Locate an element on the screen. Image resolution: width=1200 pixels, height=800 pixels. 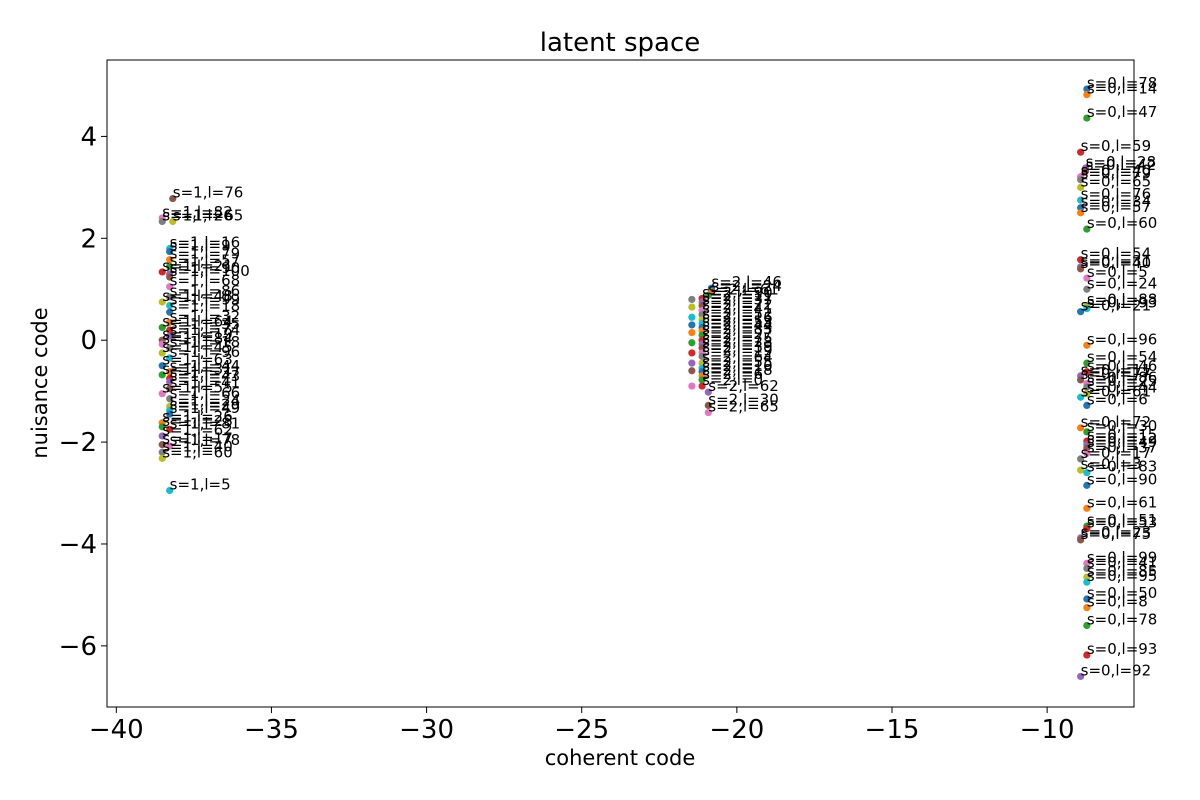
point-label: s=1,l=26 is located at coordinates (197, 417).